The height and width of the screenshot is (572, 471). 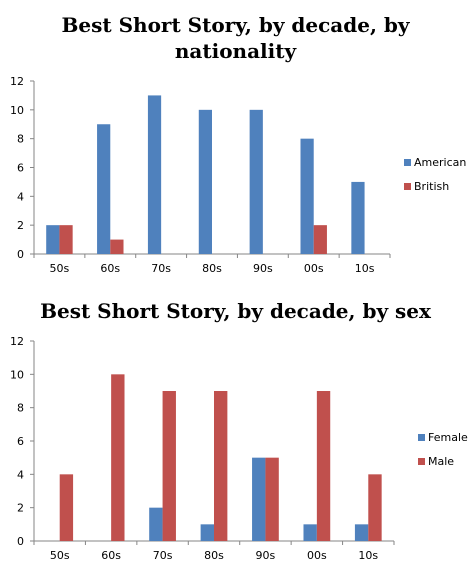 What do you see at coordinates (235, 311) in the screenshot?
I see `chart-title: Best Short Story, by decade, by sex` at bounding box center [235, 311].